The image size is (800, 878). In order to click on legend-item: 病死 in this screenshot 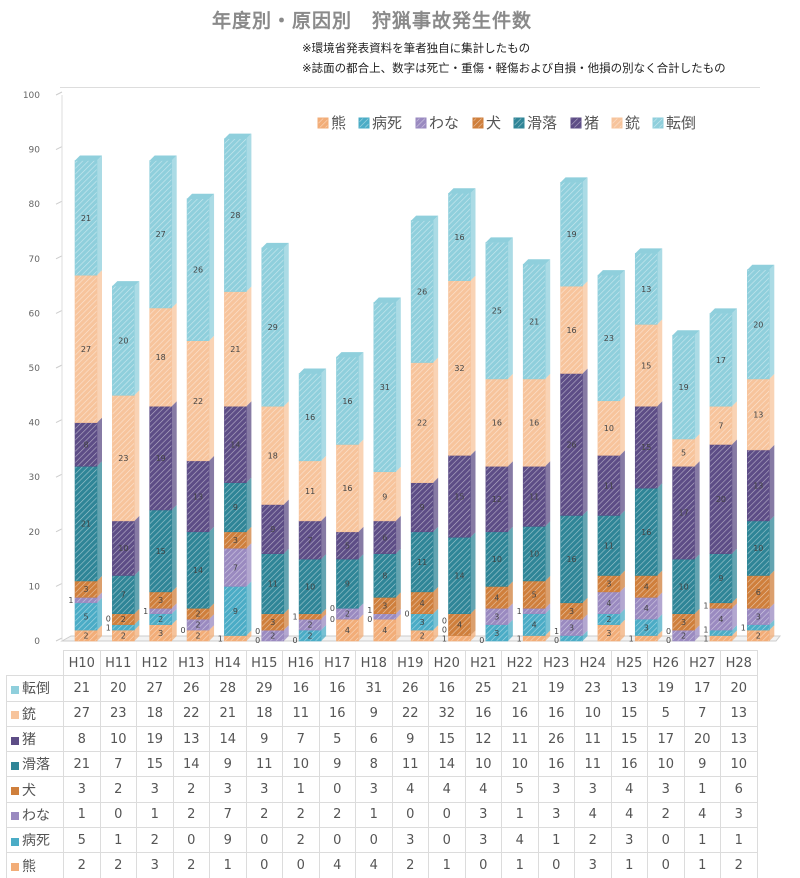, I will do `click(380, 123)`.